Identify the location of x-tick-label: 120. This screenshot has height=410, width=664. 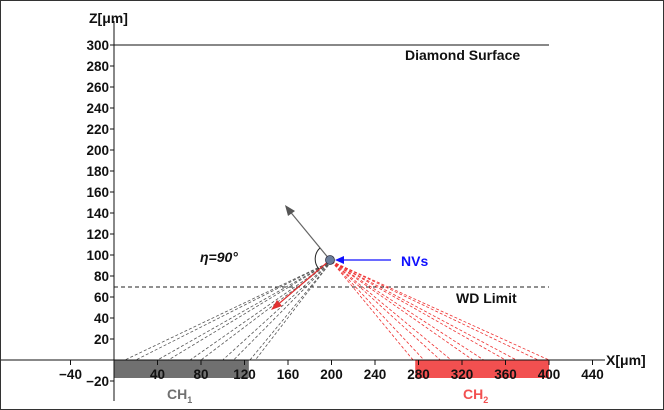
(244, 374).